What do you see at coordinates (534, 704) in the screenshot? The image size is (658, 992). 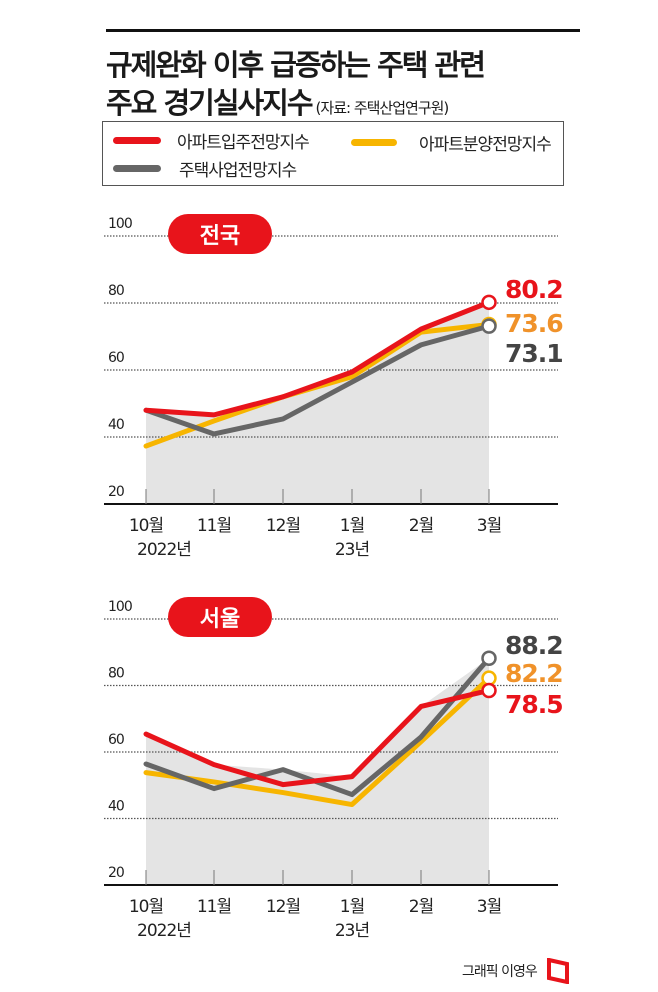 I see `series-end-value-label: 78.5` at bounding box center [534, 704].